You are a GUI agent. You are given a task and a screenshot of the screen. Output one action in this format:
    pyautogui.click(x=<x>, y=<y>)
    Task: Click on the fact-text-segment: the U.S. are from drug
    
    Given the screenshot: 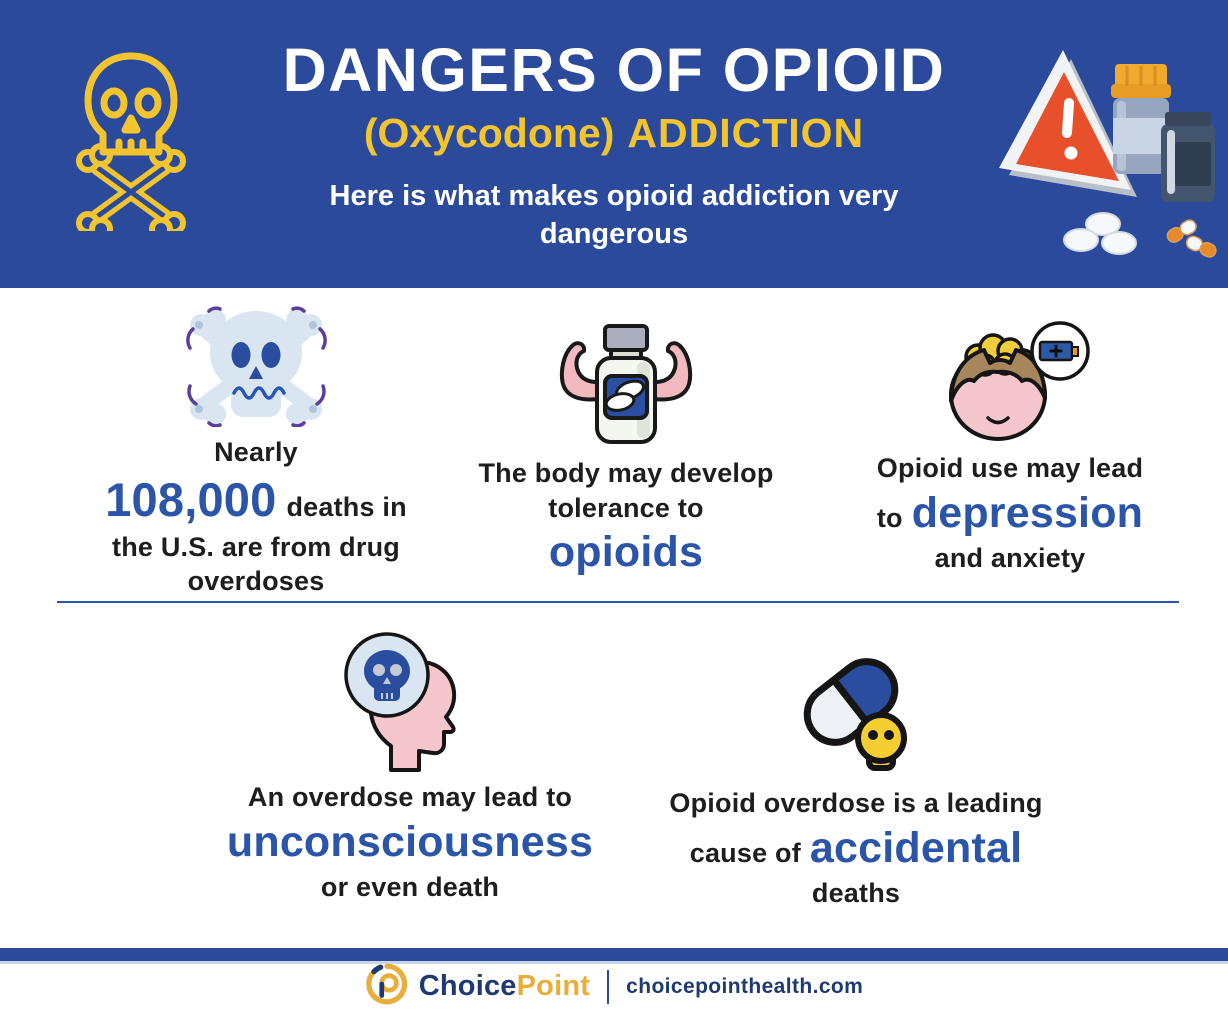 What is the action you would take?
    pyautogui.click(x=256, y=546)
    